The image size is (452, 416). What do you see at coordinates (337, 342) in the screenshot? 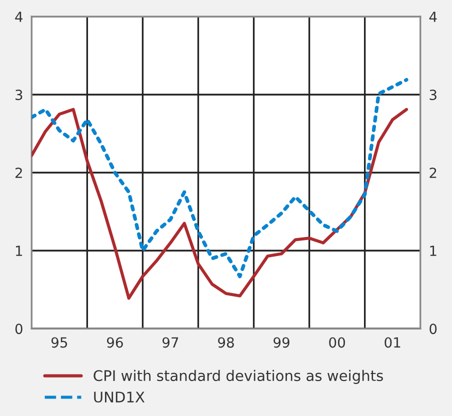
I see `x-tick-label: 00` at bounding box center [337, 342].